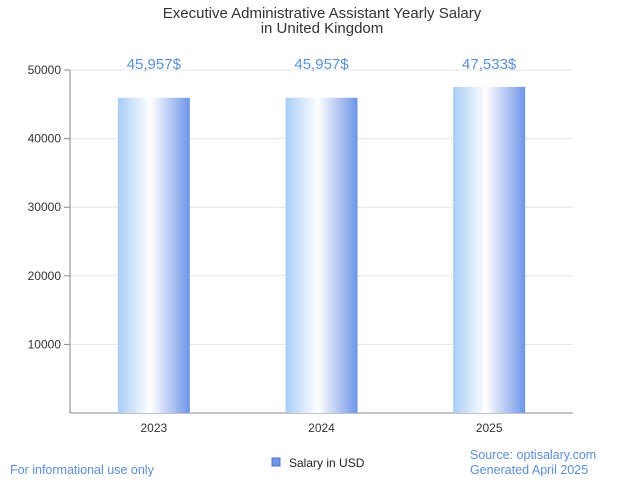  I want to click on generated-date-text: Generated April 2025, so click(529, 470).